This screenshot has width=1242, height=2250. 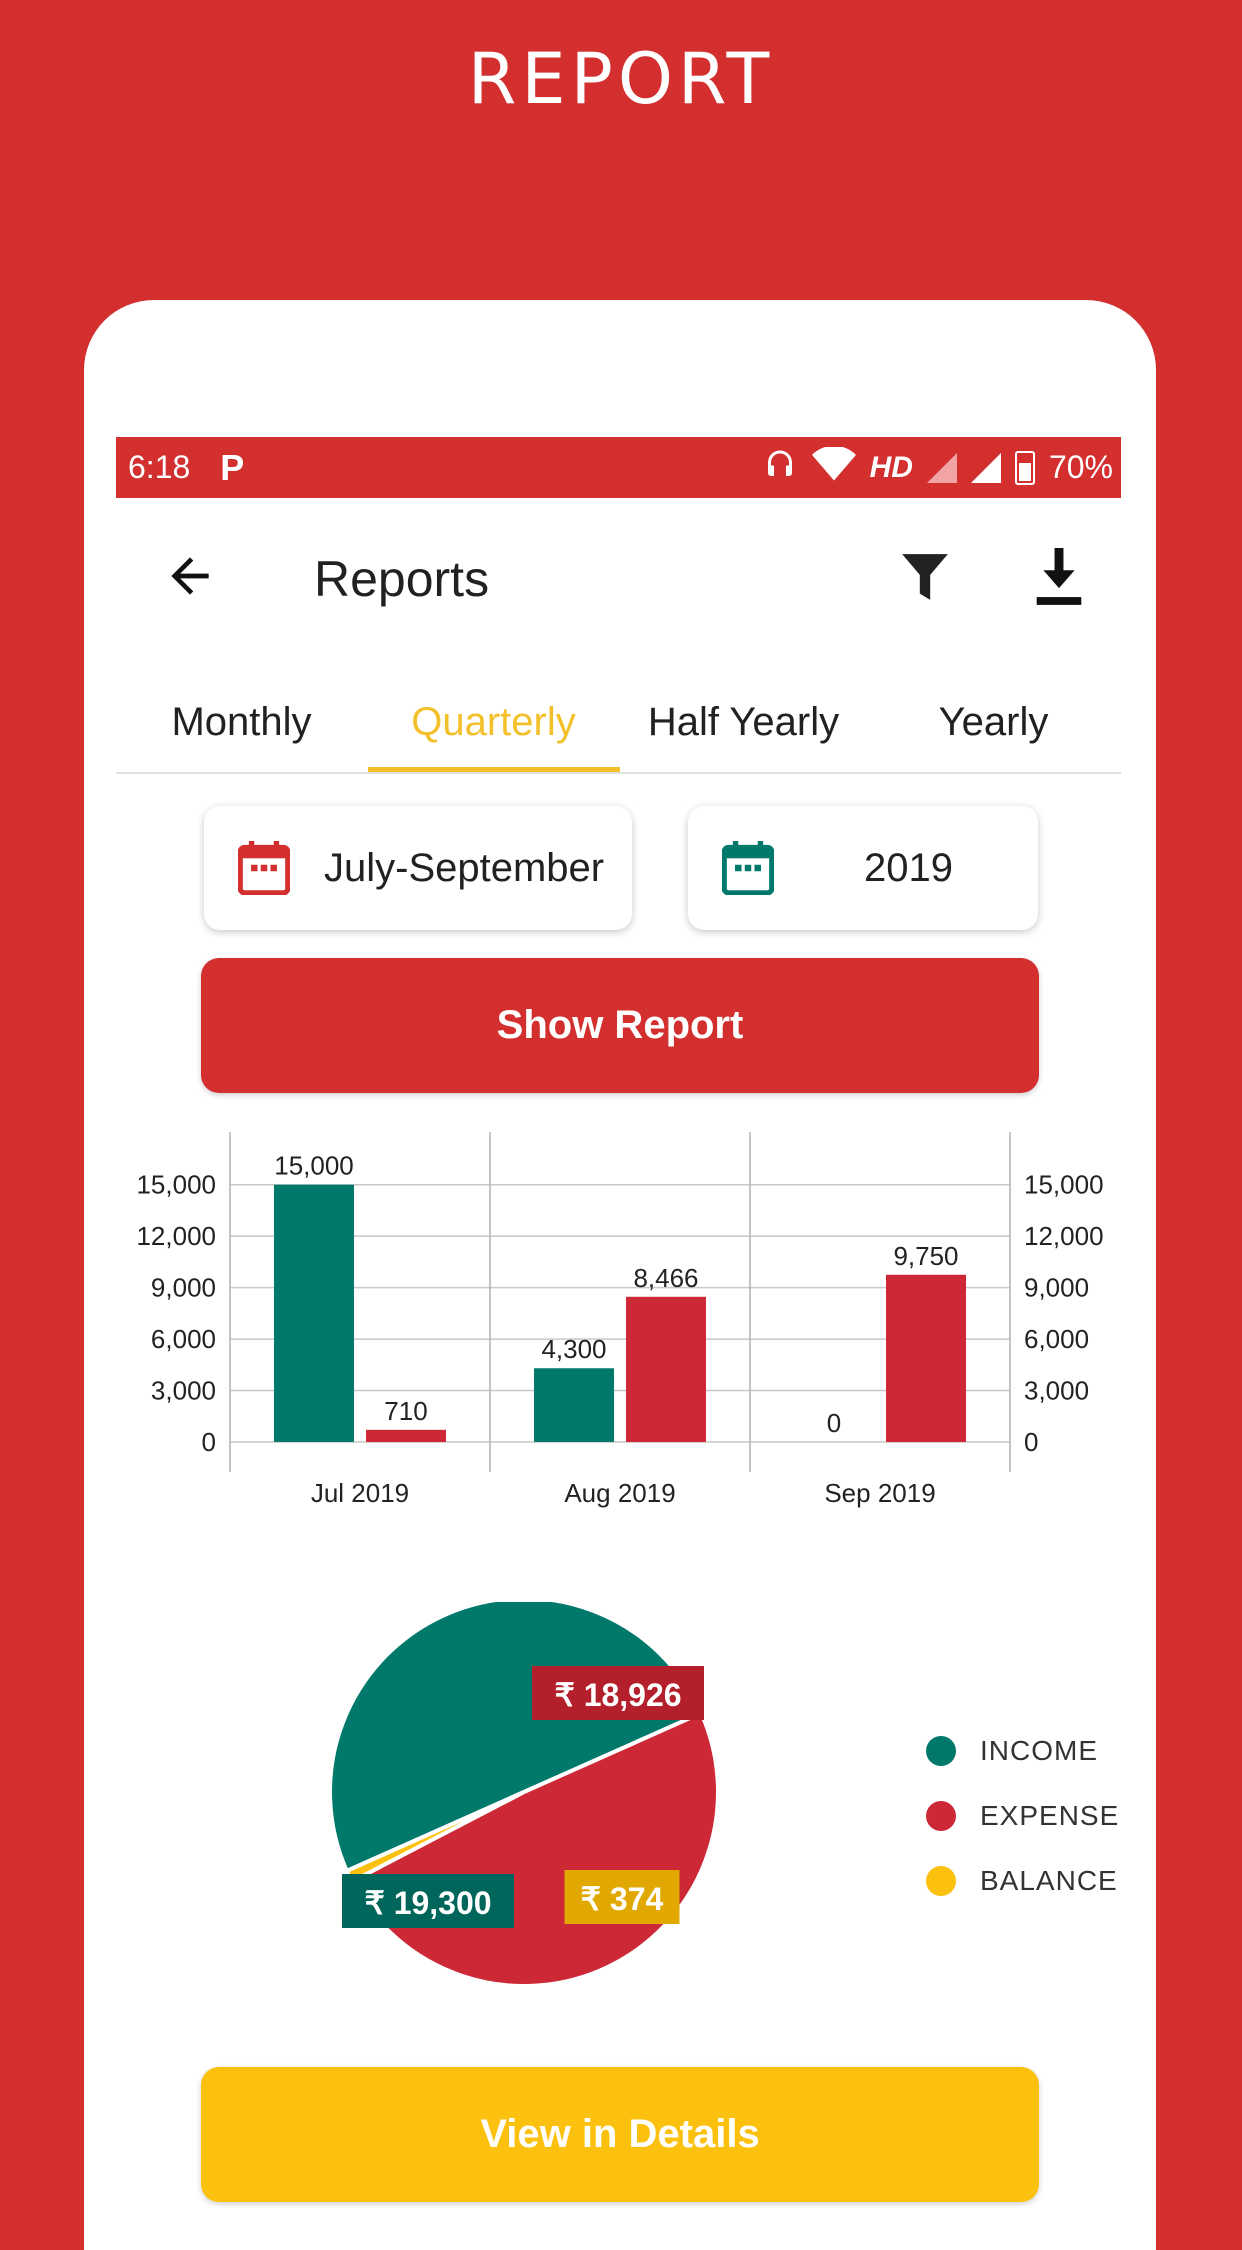 I want to click on y-tick-label-left: 15,000, so click(x=176, y=1185).